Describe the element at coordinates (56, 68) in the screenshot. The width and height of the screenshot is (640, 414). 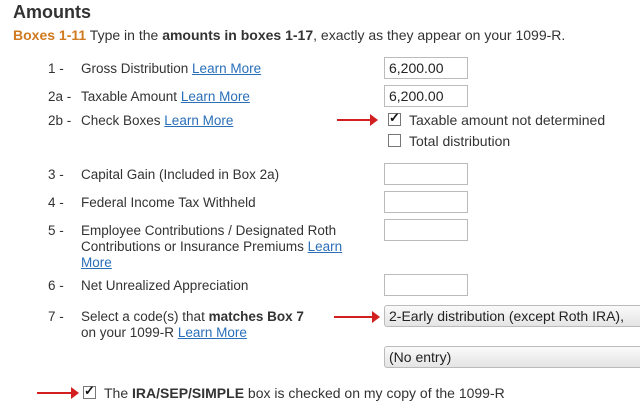
I see `box-number: 1 -` at that location.